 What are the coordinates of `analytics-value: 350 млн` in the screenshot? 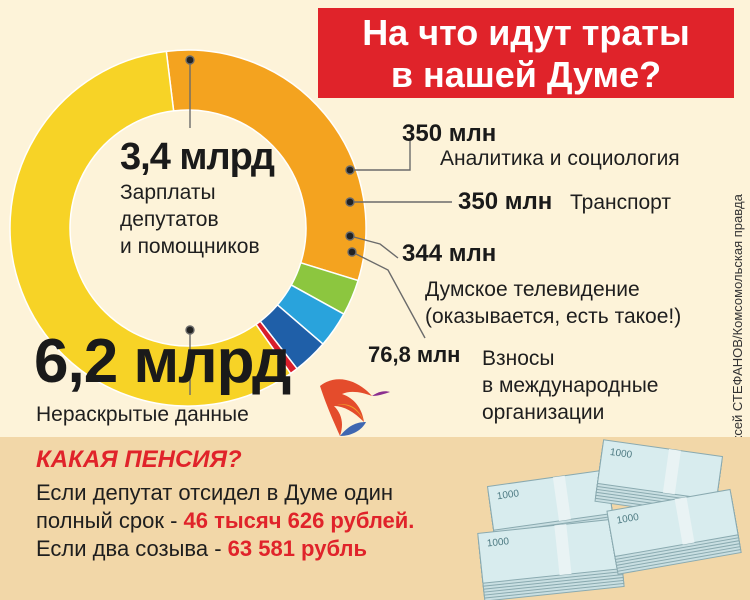 It's located at (449, 133).